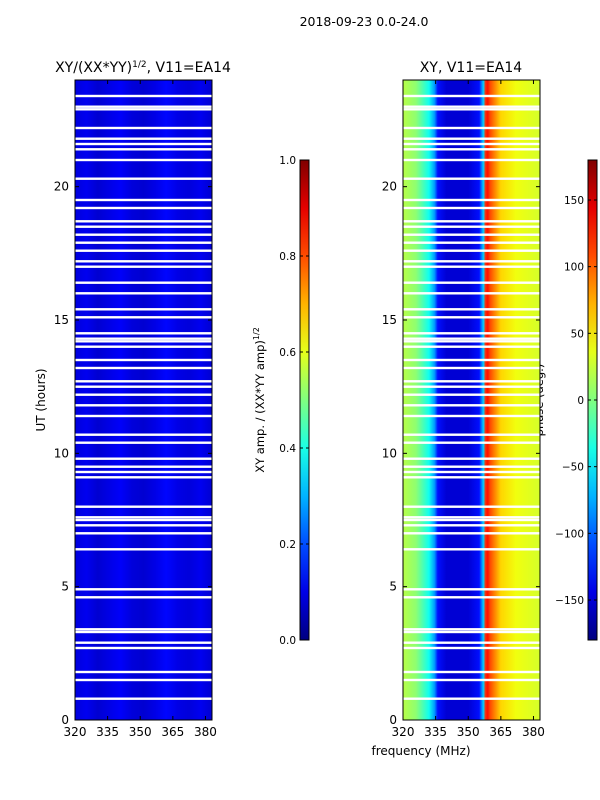  What do you see at coordinates (65, 587) in the screenshot?
I see `amp-panel-ytick-label: 5` at bounding box center [65, 587].